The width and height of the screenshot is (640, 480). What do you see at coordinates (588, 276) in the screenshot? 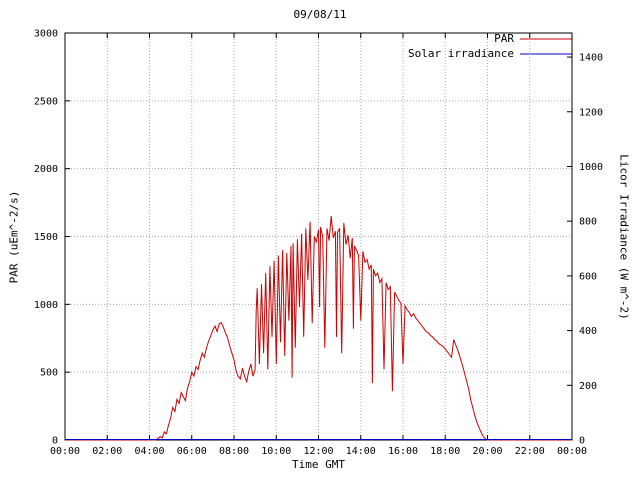
I see `y-right-tick-label: 600` at bounding box center [588, 276].